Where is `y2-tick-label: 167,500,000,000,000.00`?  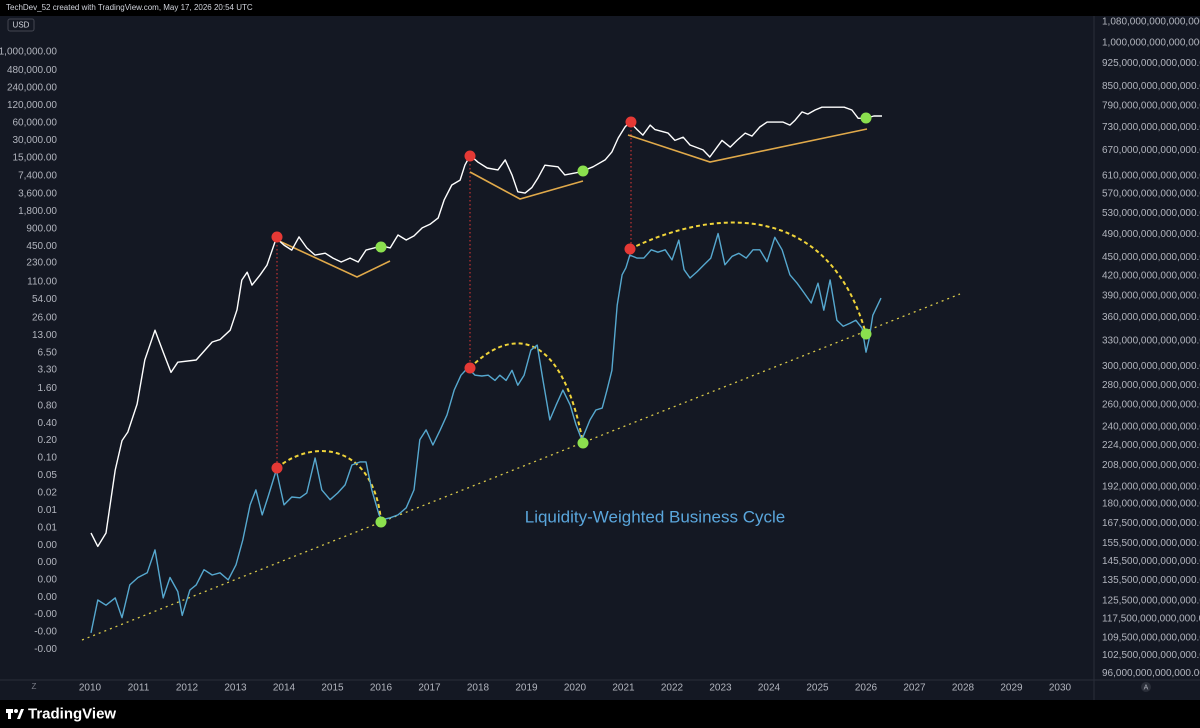
y2-tick-label: 167,500,000,000,000.00 is located at coordinates (1151, 523).